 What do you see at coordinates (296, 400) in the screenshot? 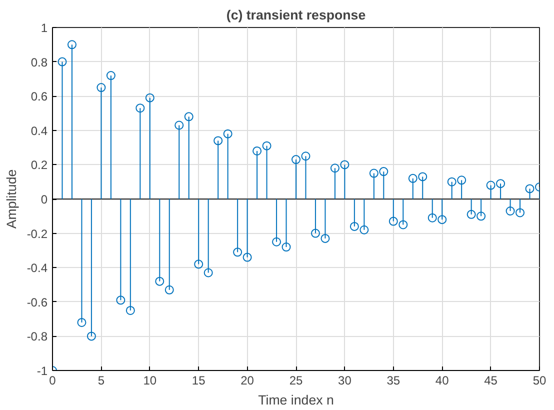
I see `x-axis-title: Time index n` at bounding box center [296, 400].